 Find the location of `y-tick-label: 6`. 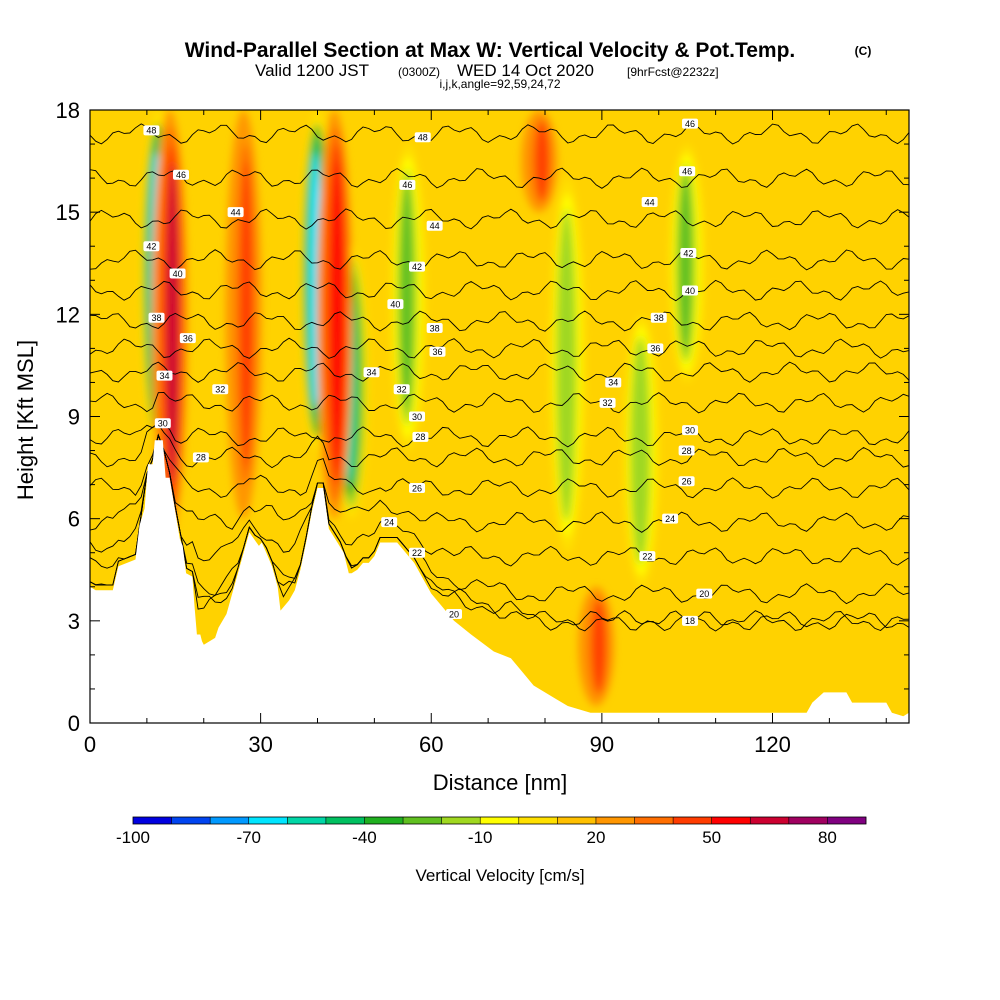

y-tick-label: 6 is located at coordinates (74, 519).